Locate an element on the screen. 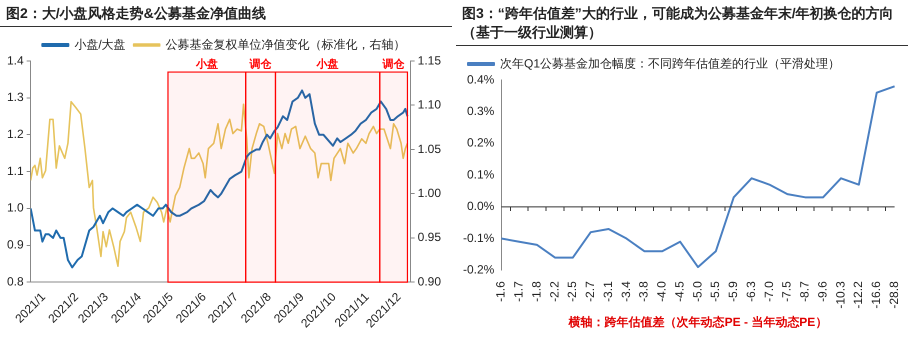 This screenshot has height=340, width=908. legend-label: 小盘/大盘 is located at coordinates (100, 44).